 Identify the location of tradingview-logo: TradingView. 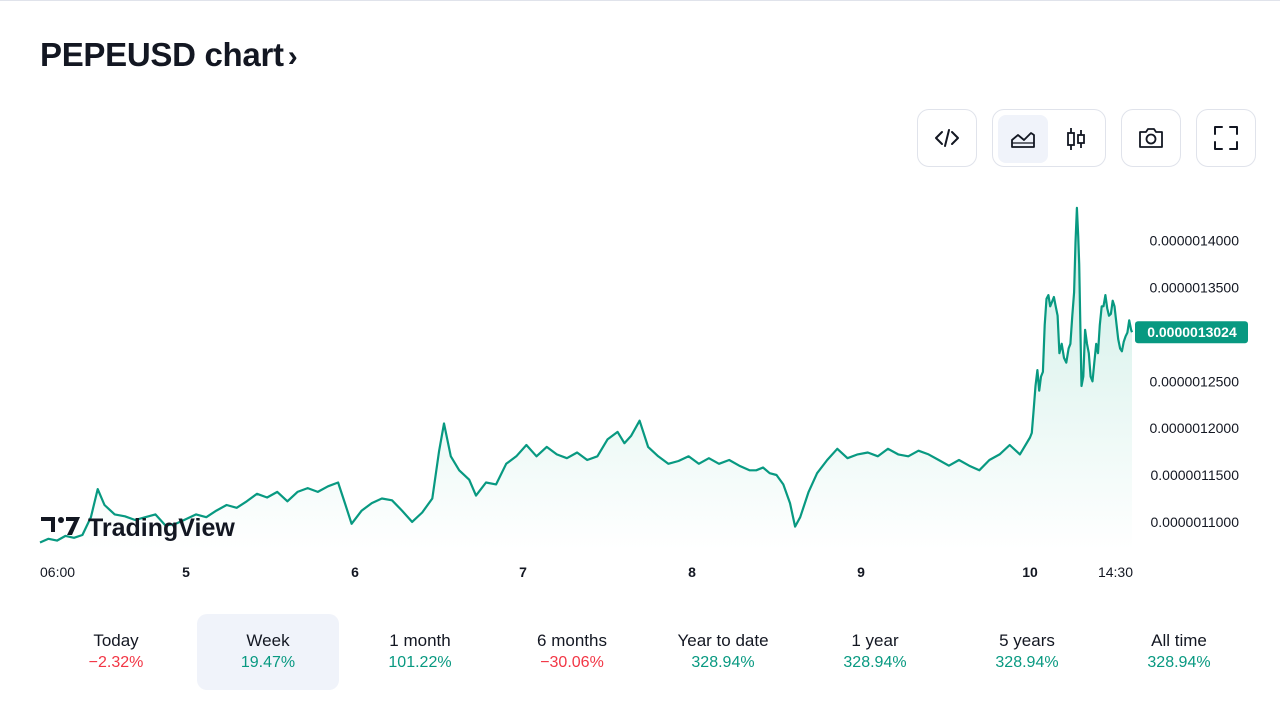
(138, 528).